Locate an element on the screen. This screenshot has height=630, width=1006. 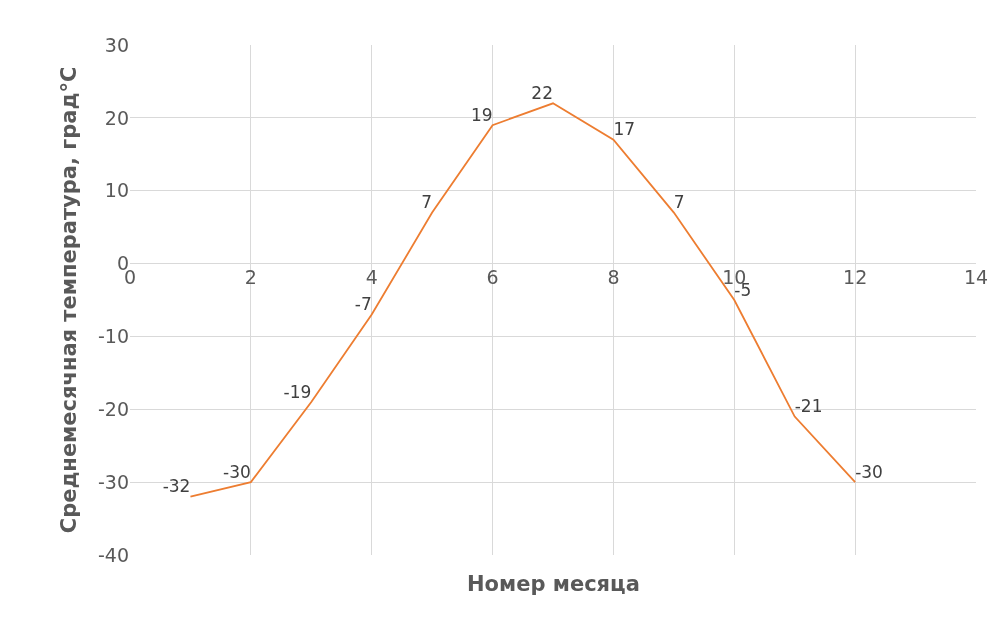
data-label: -19 is located at coordinates (297, 391).